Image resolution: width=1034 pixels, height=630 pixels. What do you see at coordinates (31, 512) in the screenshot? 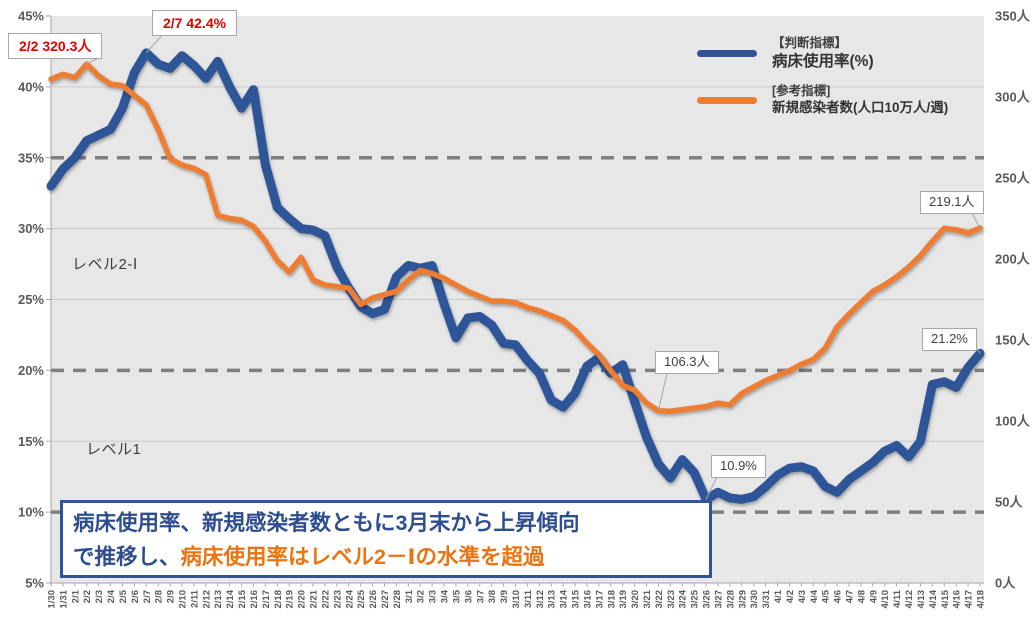
I see `y-axis-left-label: 10%` at bounding box center [31, 512].